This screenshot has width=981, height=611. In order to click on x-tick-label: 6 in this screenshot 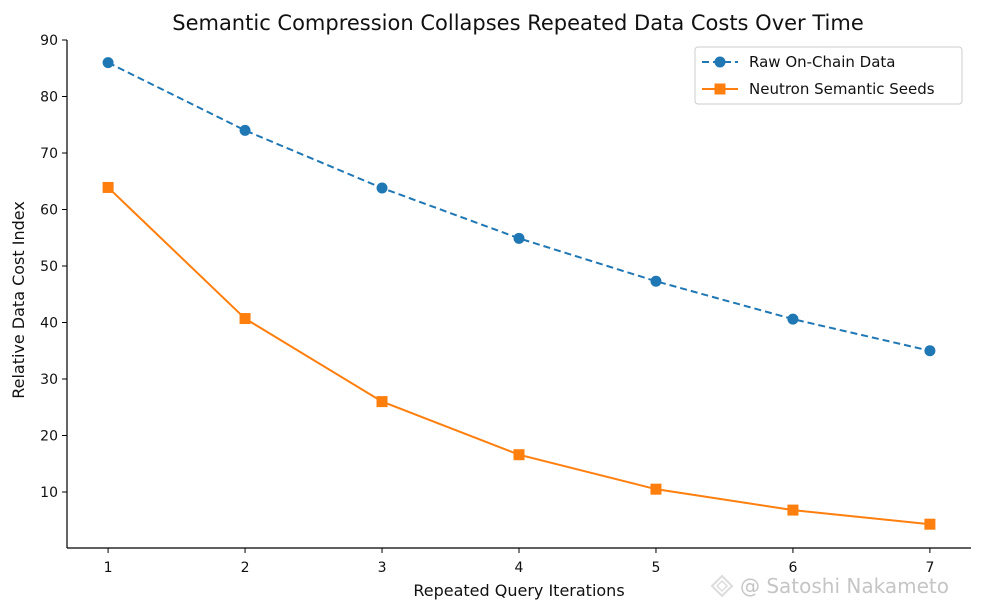, I will do `click(792, 568)`.